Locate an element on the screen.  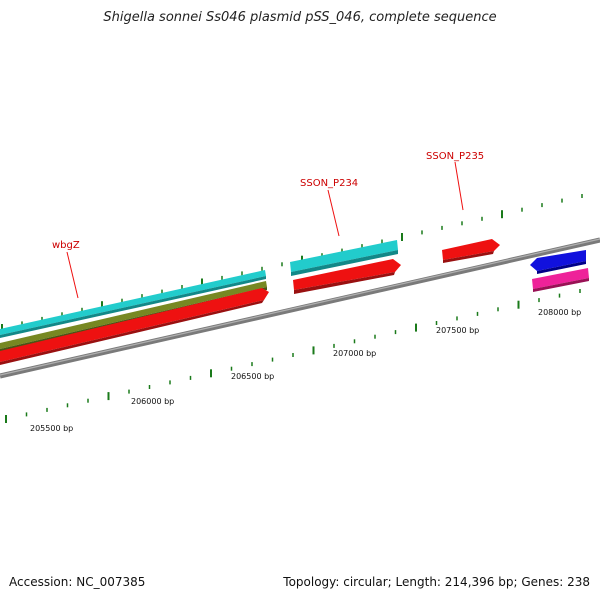
sson-p234-leader-line is located at coordinates (333, 213).